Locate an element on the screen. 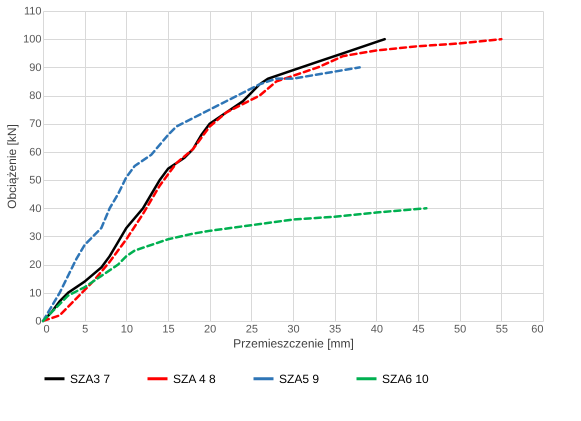 The image size is (581, 421). legend-label: SZA5 9 is located at coordinates (299, 379).